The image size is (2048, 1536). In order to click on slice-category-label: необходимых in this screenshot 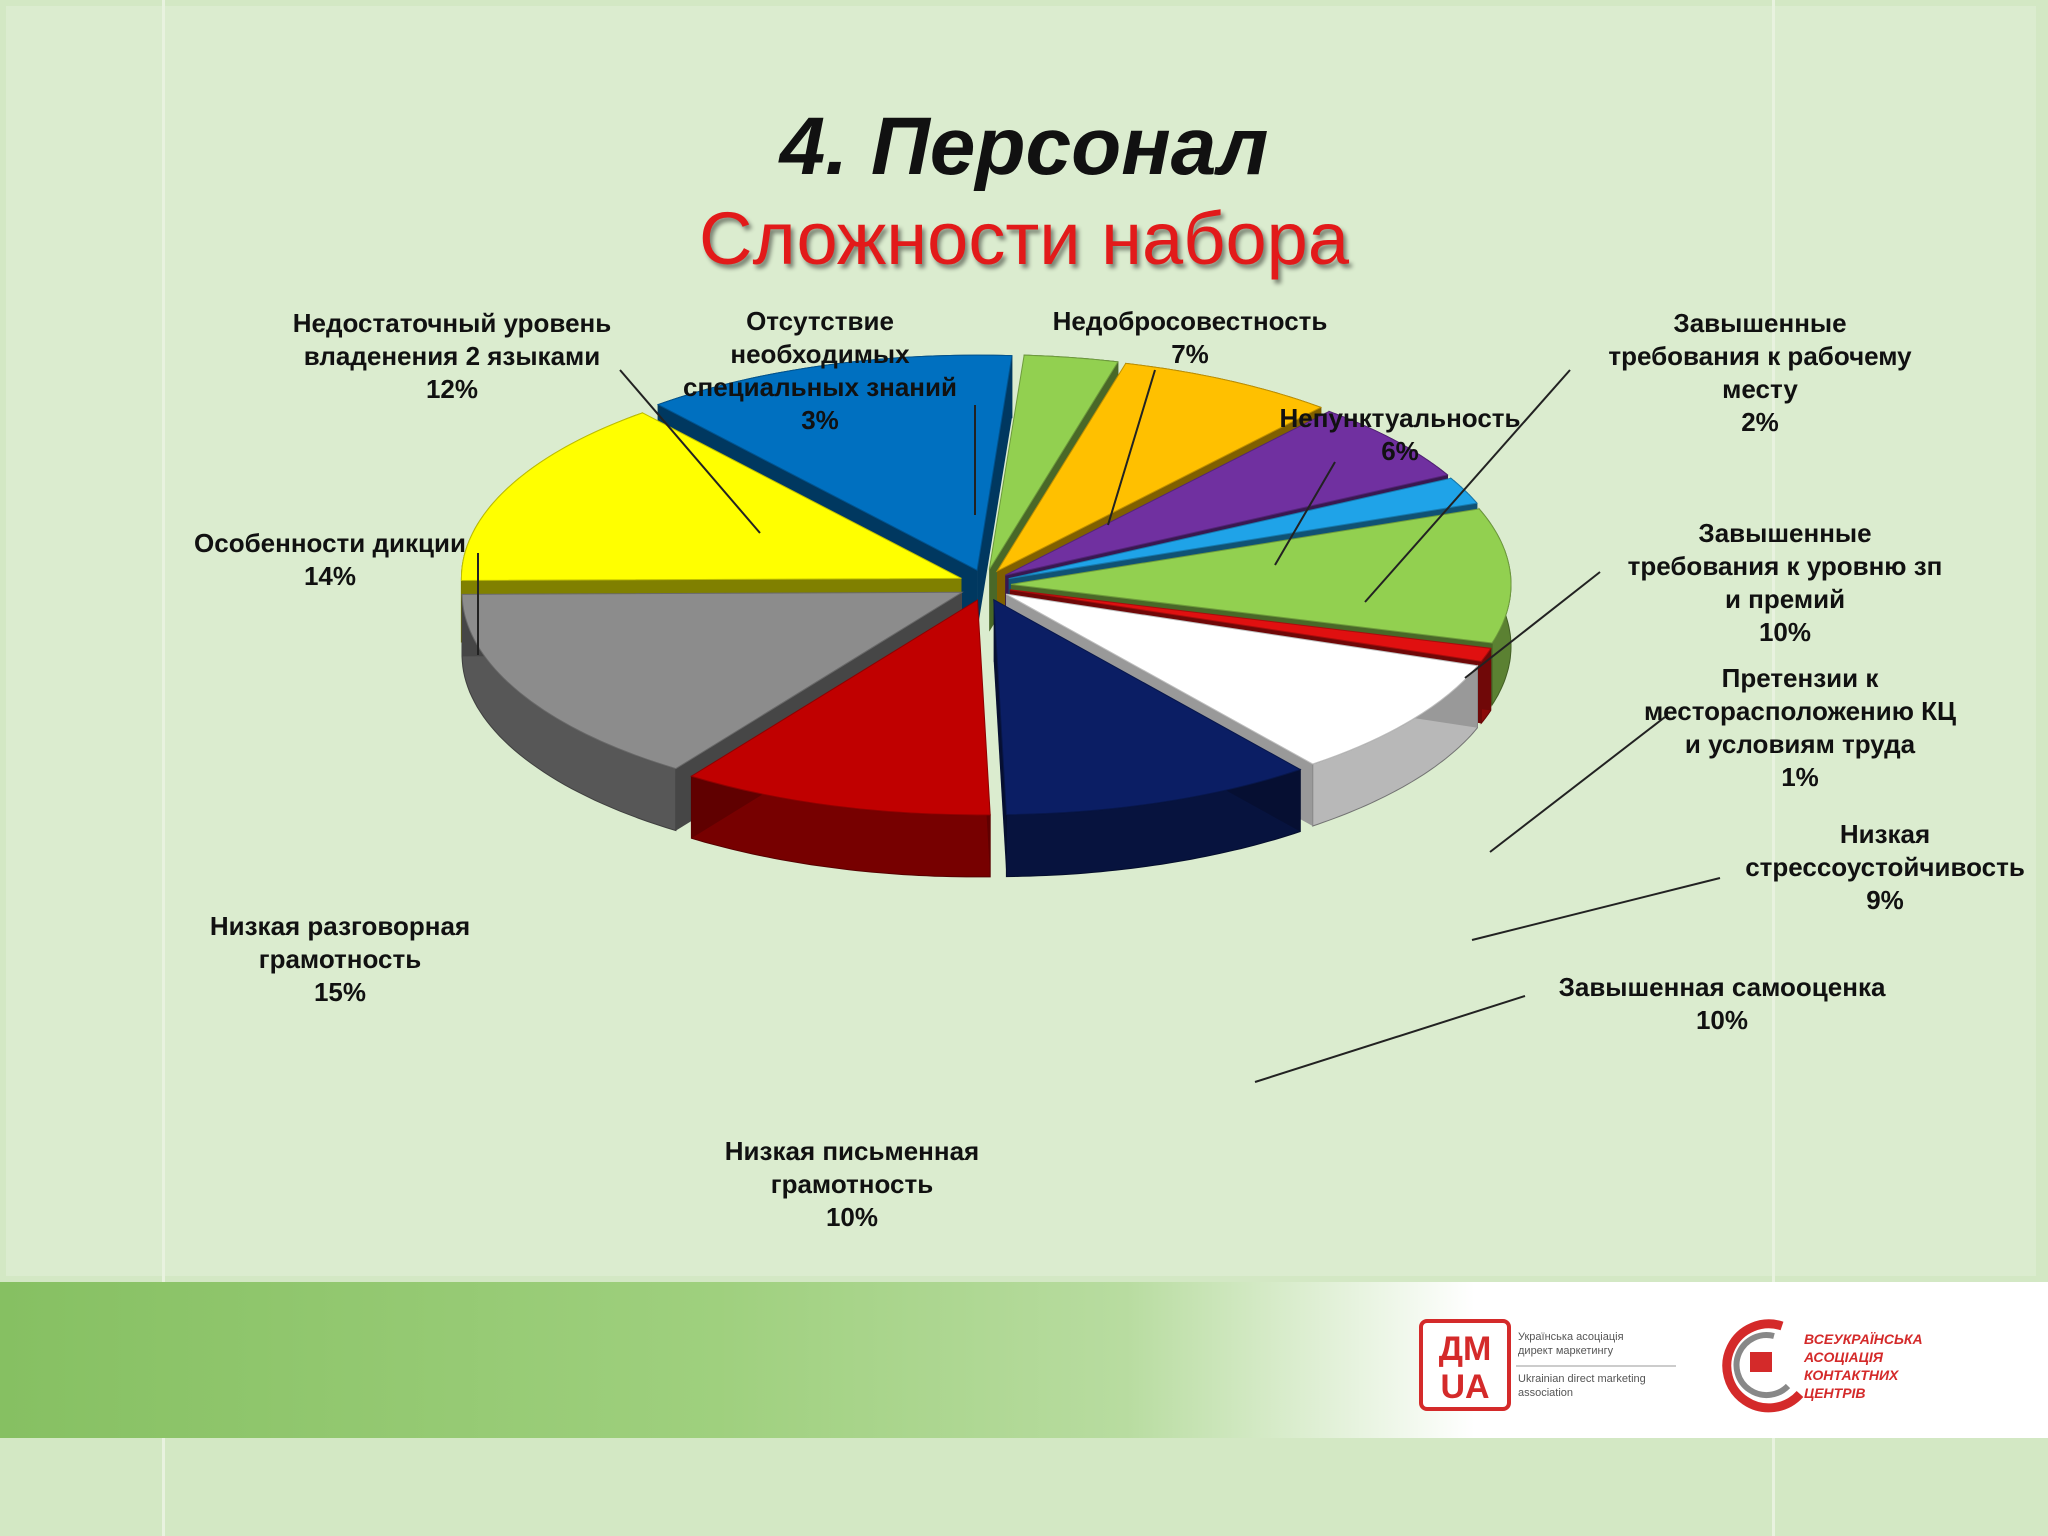, I will do `click(820, 354)`.